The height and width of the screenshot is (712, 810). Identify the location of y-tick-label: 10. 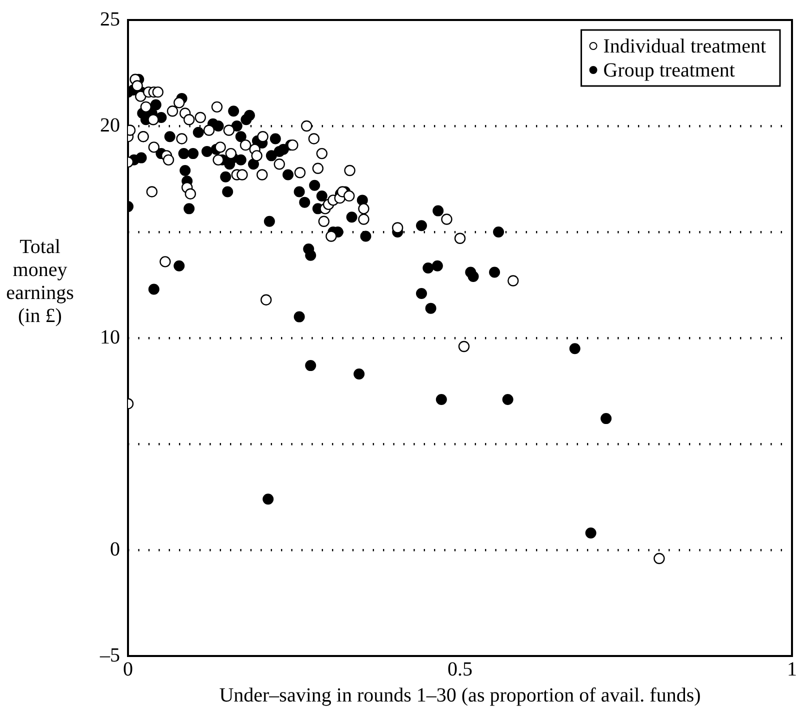
(110, 337).